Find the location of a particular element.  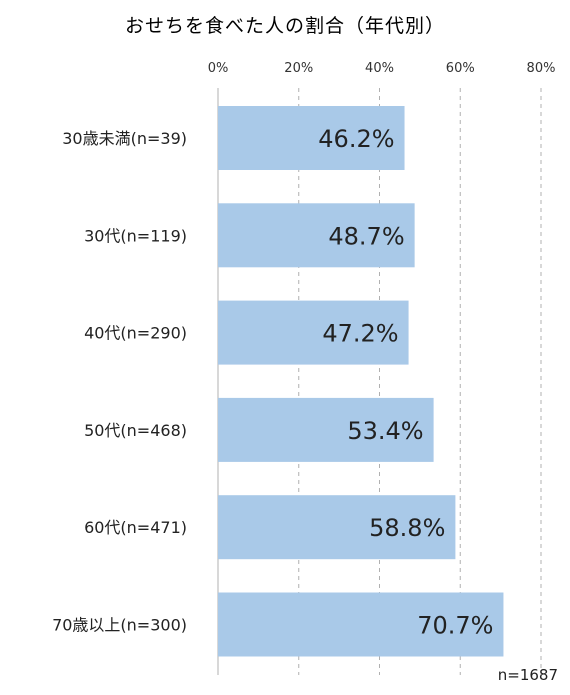

category-label: 40代(n=290) is located at coordinates (135, 333).